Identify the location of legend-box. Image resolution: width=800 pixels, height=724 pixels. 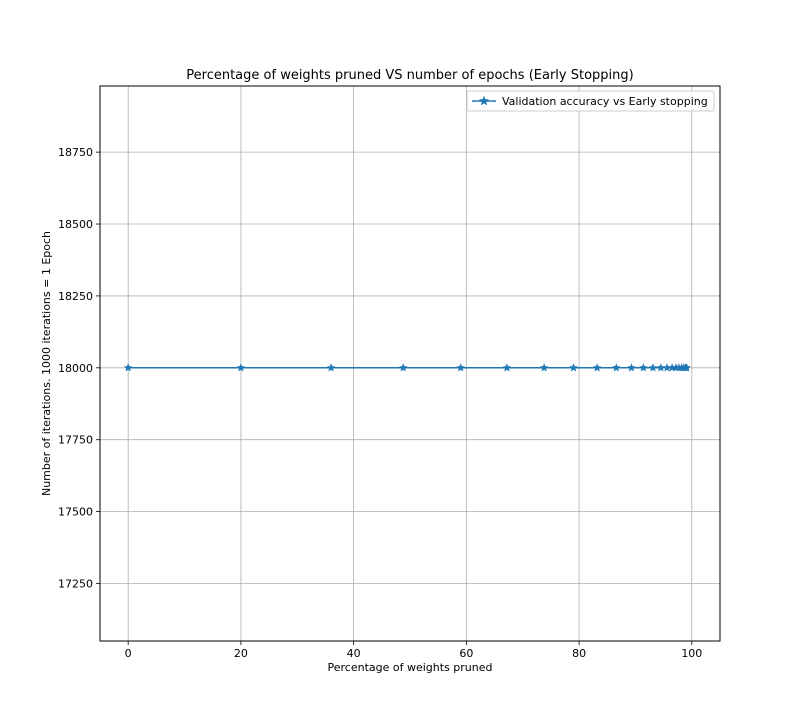
(590, 101).